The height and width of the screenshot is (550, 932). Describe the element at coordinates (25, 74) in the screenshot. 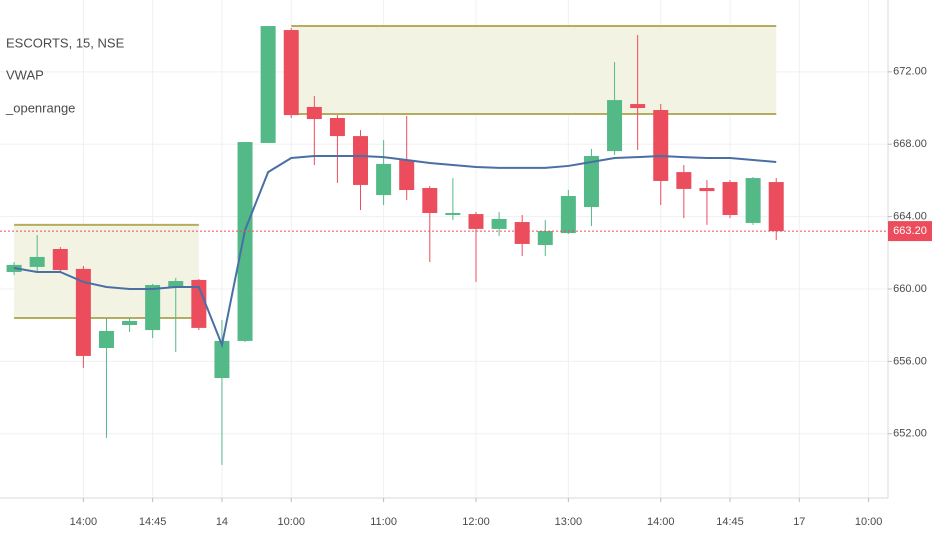

I see `legend-entry: VWAP` at that location.